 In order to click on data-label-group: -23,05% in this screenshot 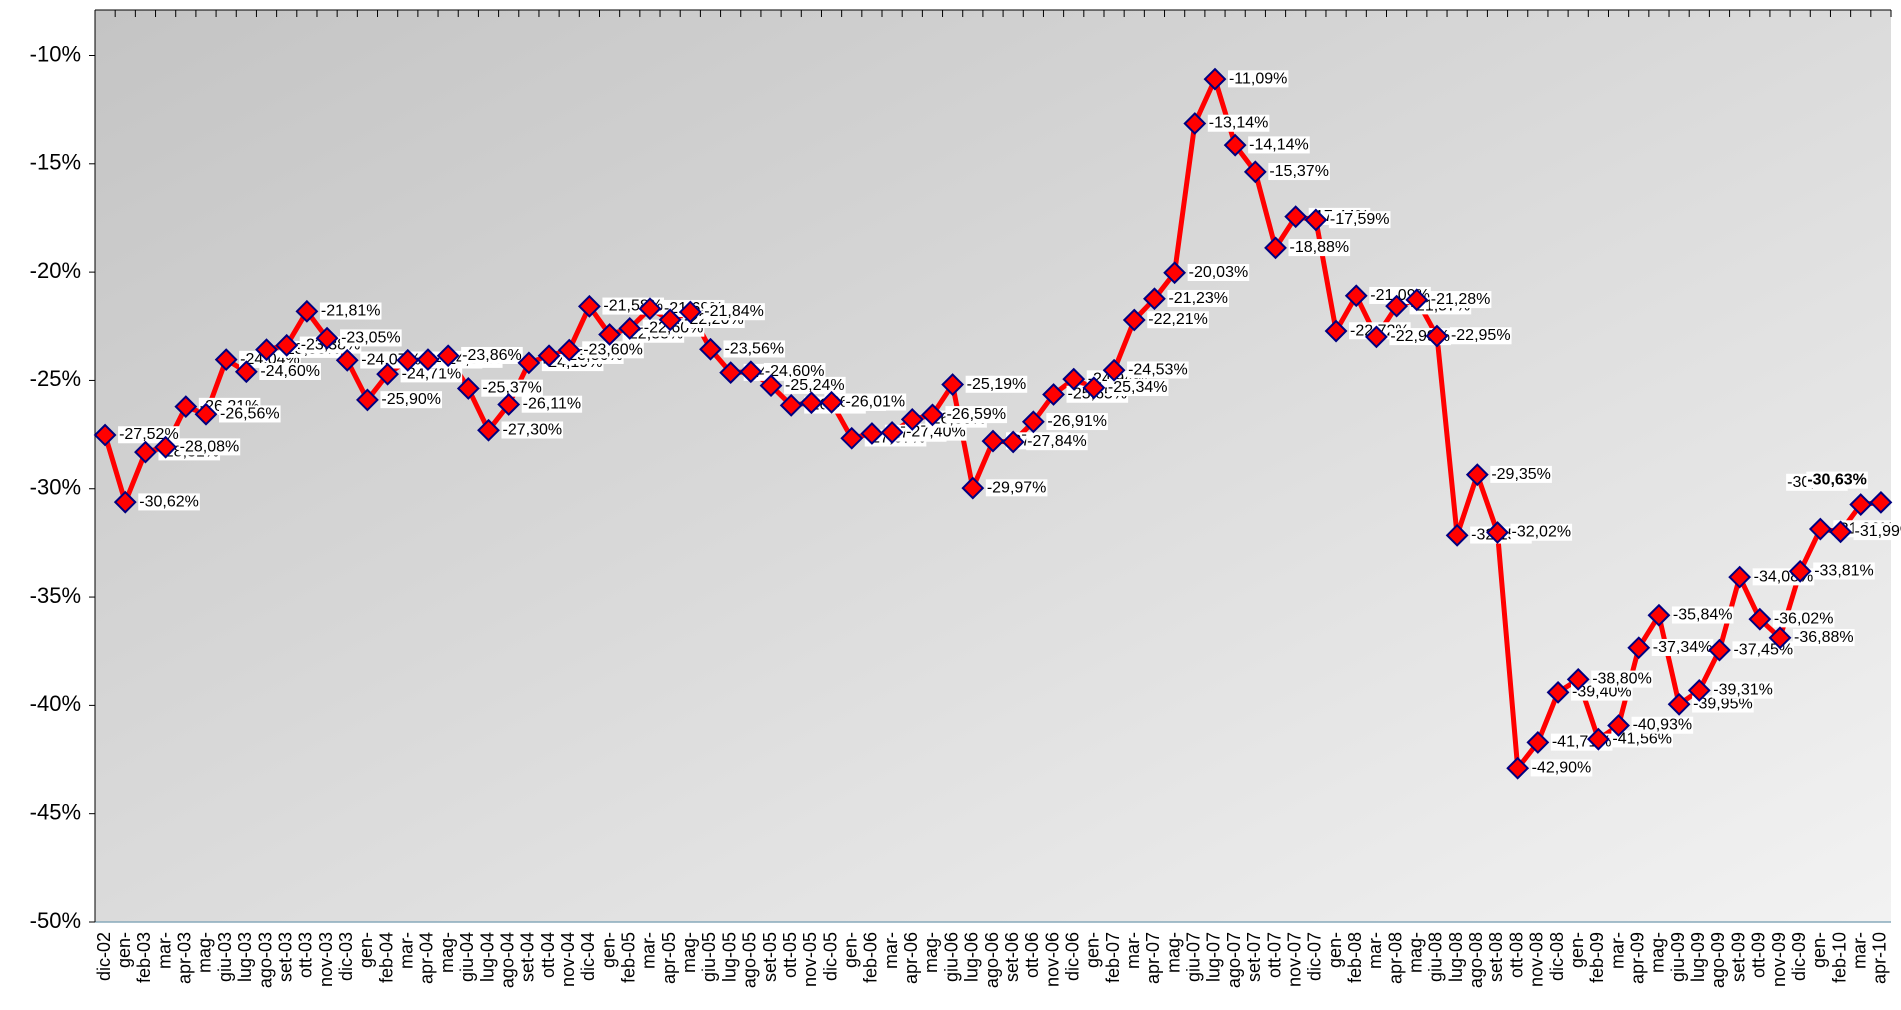, I will do `click(371, 338)`.